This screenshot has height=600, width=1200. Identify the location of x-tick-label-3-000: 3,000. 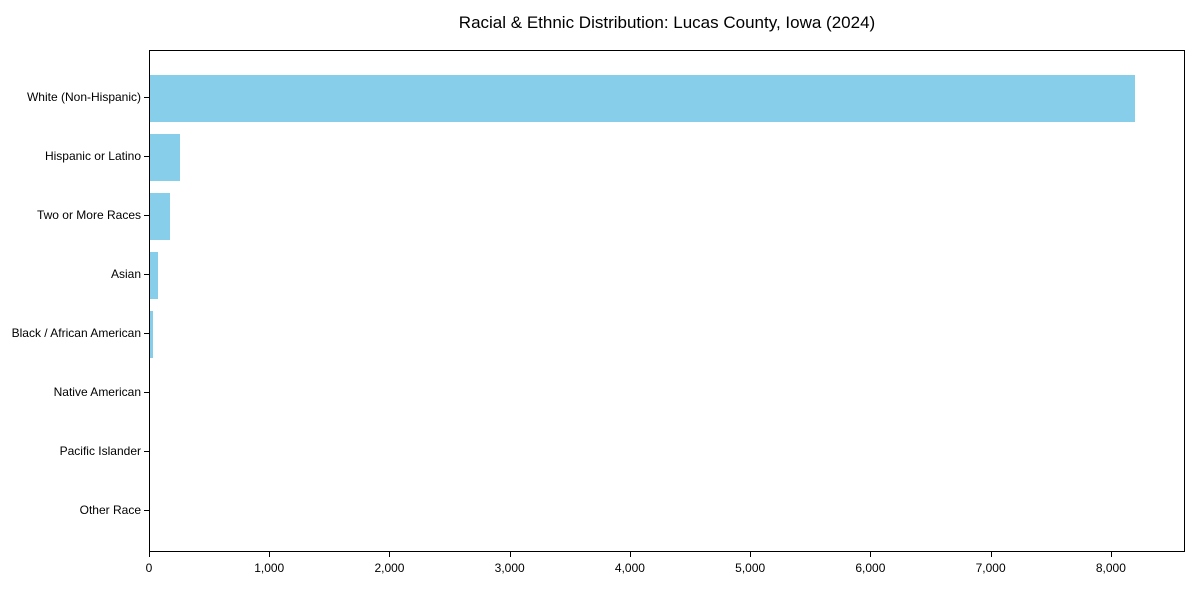
(509, 568).